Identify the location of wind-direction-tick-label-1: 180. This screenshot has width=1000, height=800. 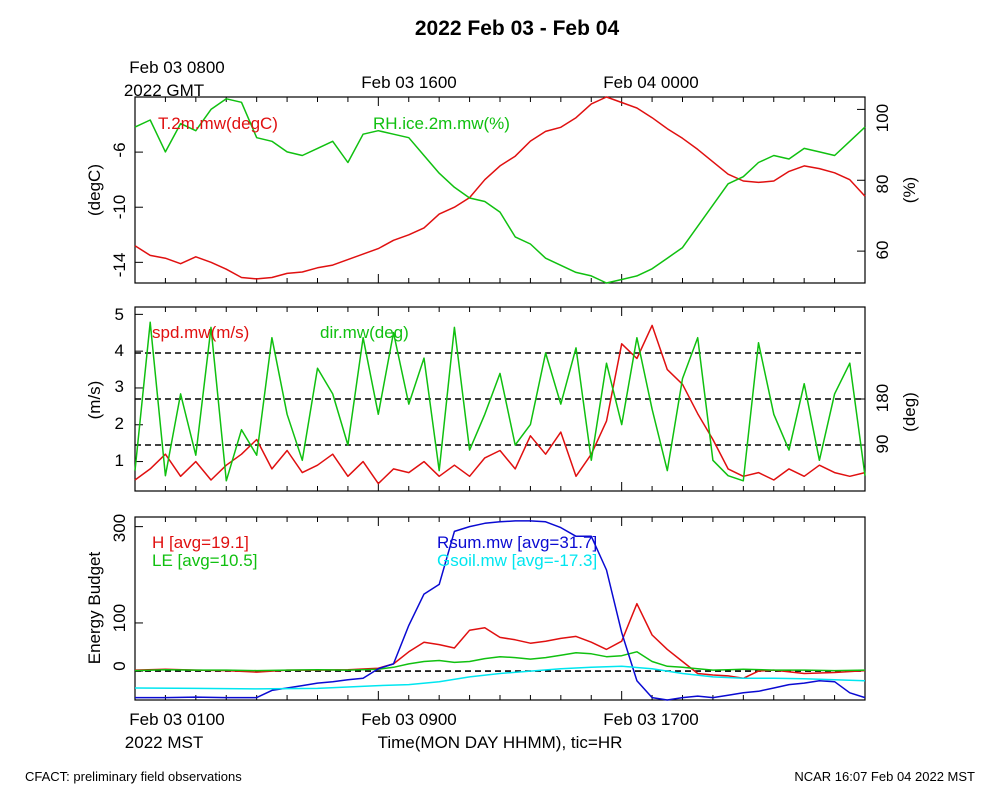
(882, 398).